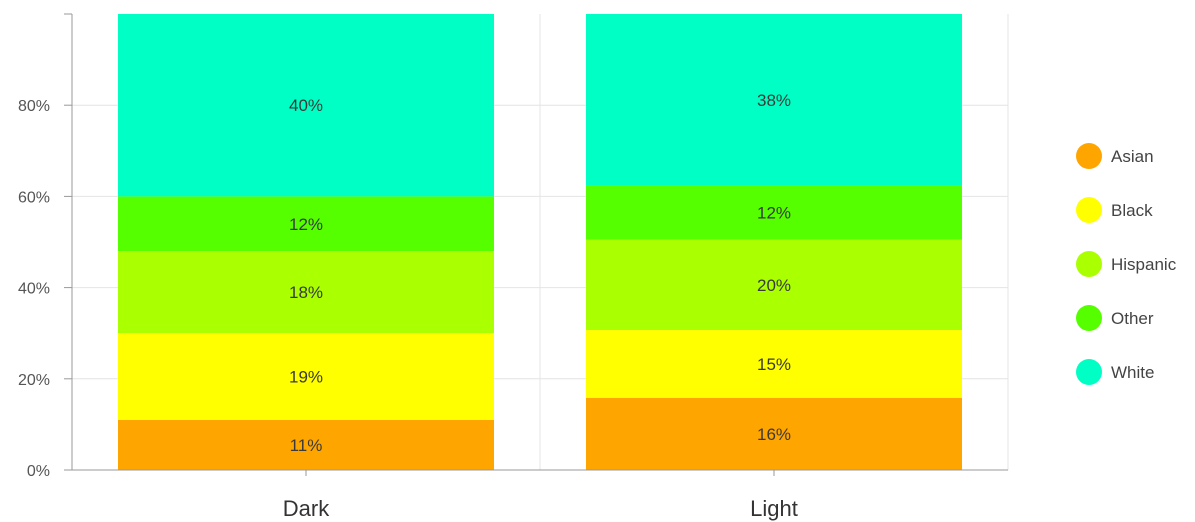  What do you see at coordinates (774, 508) in the screenshot?
I see `x-tick-label-light: Light` at bounding box center [774, 508].